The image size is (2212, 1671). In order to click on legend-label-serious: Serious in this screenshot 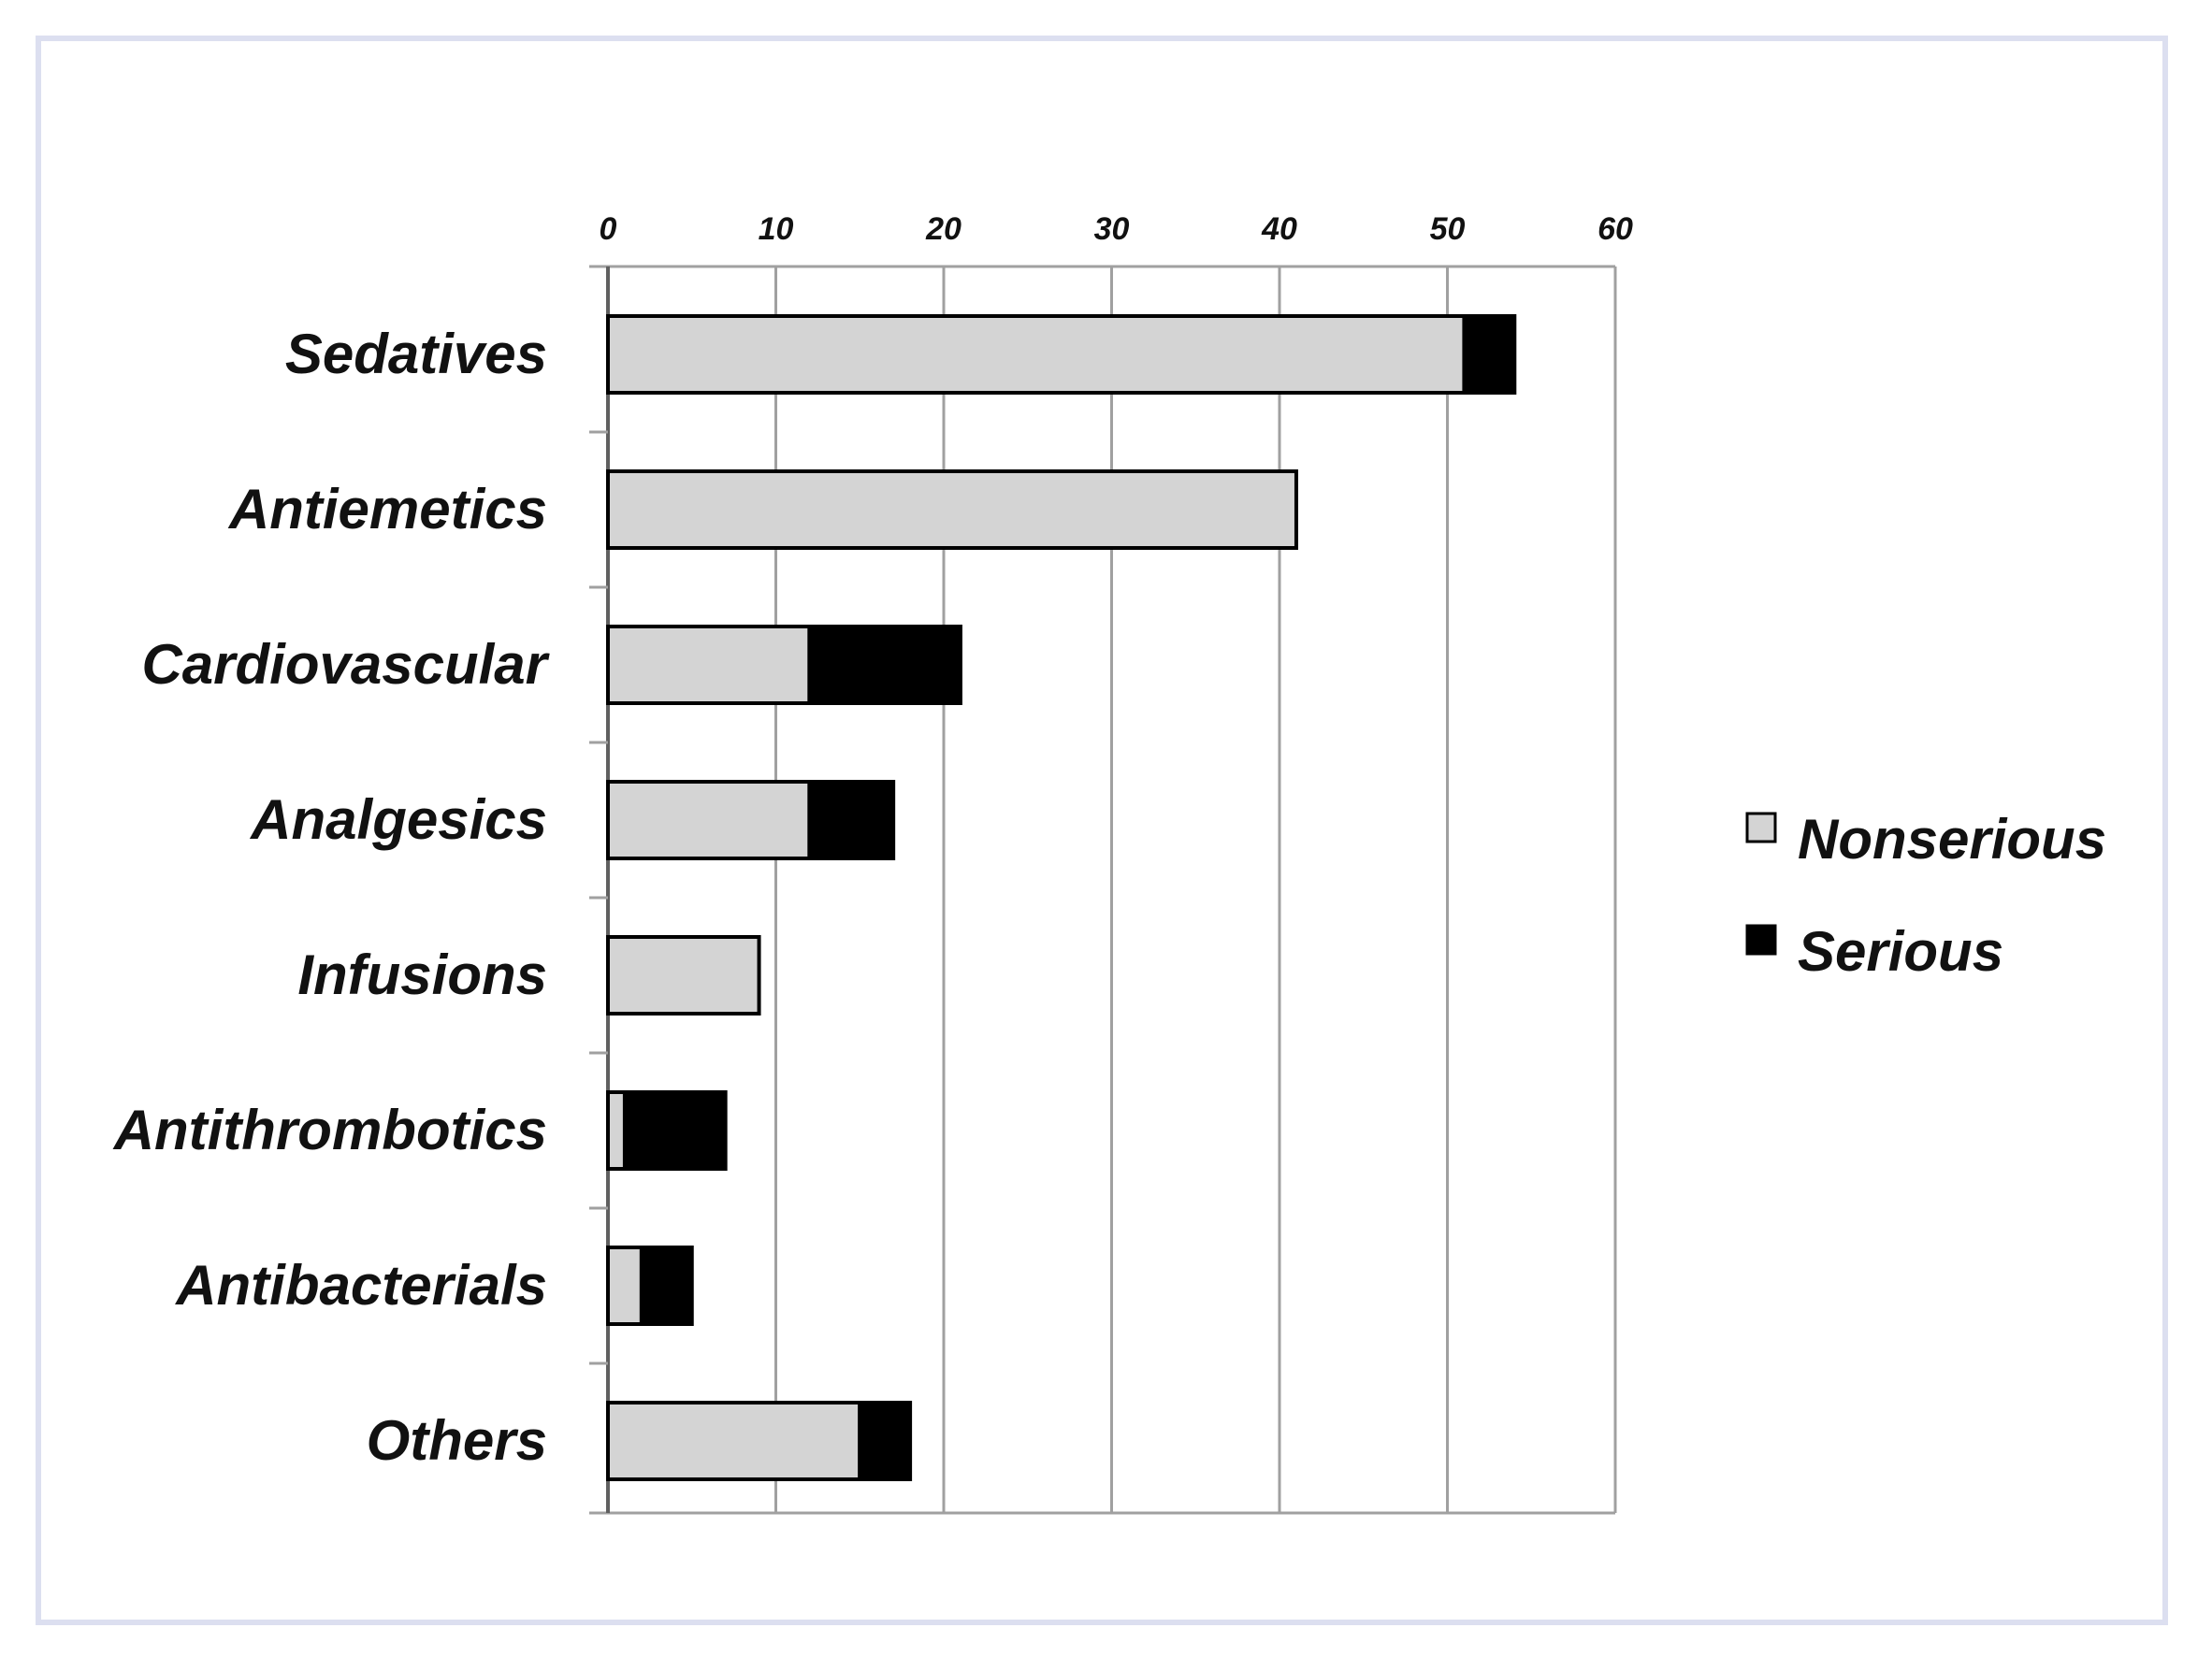, I will do `click(1901, 951)`.